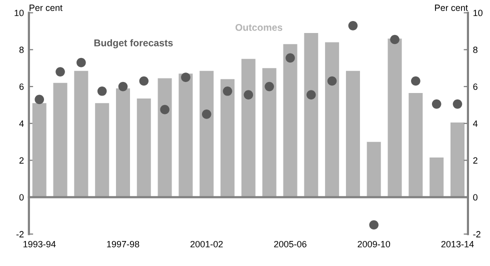  What do you see at coordinates (475, 87) in the screenshot?
I see `y2-tick-label: 6` at bounding box center [475, 87].